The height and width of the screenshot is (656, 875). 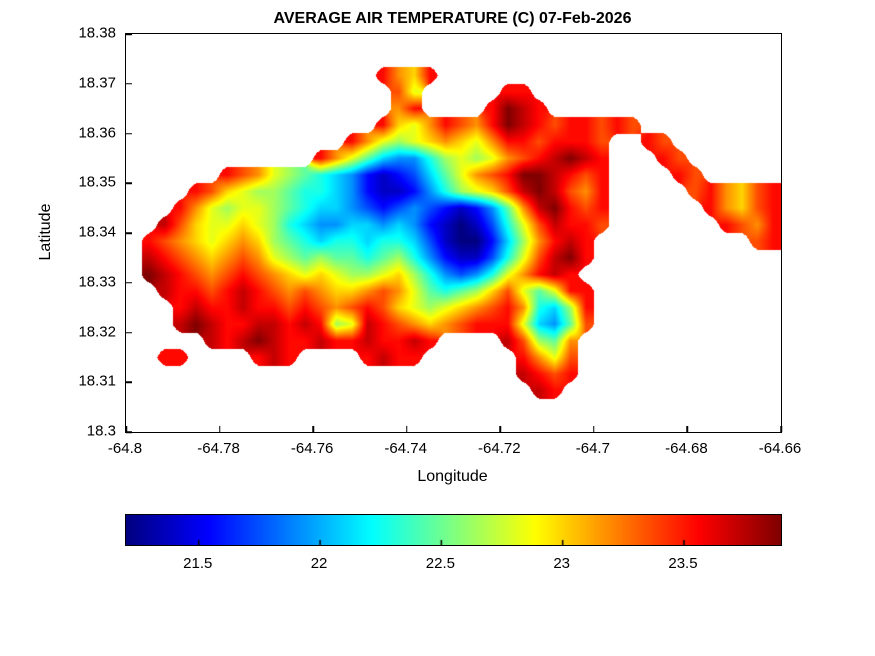 What do you see at coordinates (319, 563) in the screenshot?
I see `colorbar-tick-label: 22` at bounding box center [319, 563].